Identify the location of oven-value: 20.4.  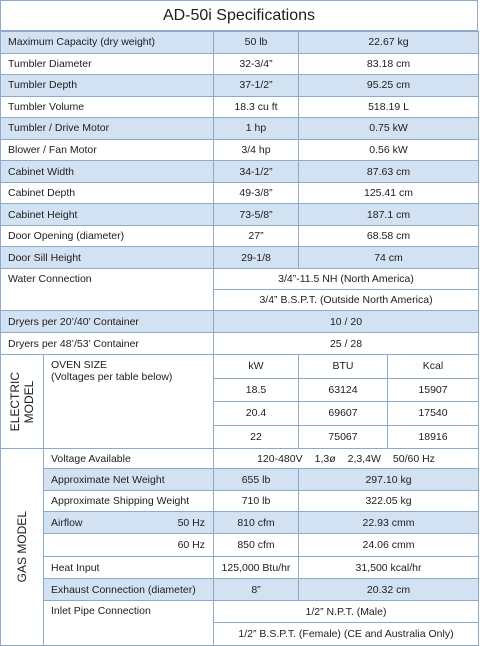
(256, 413).